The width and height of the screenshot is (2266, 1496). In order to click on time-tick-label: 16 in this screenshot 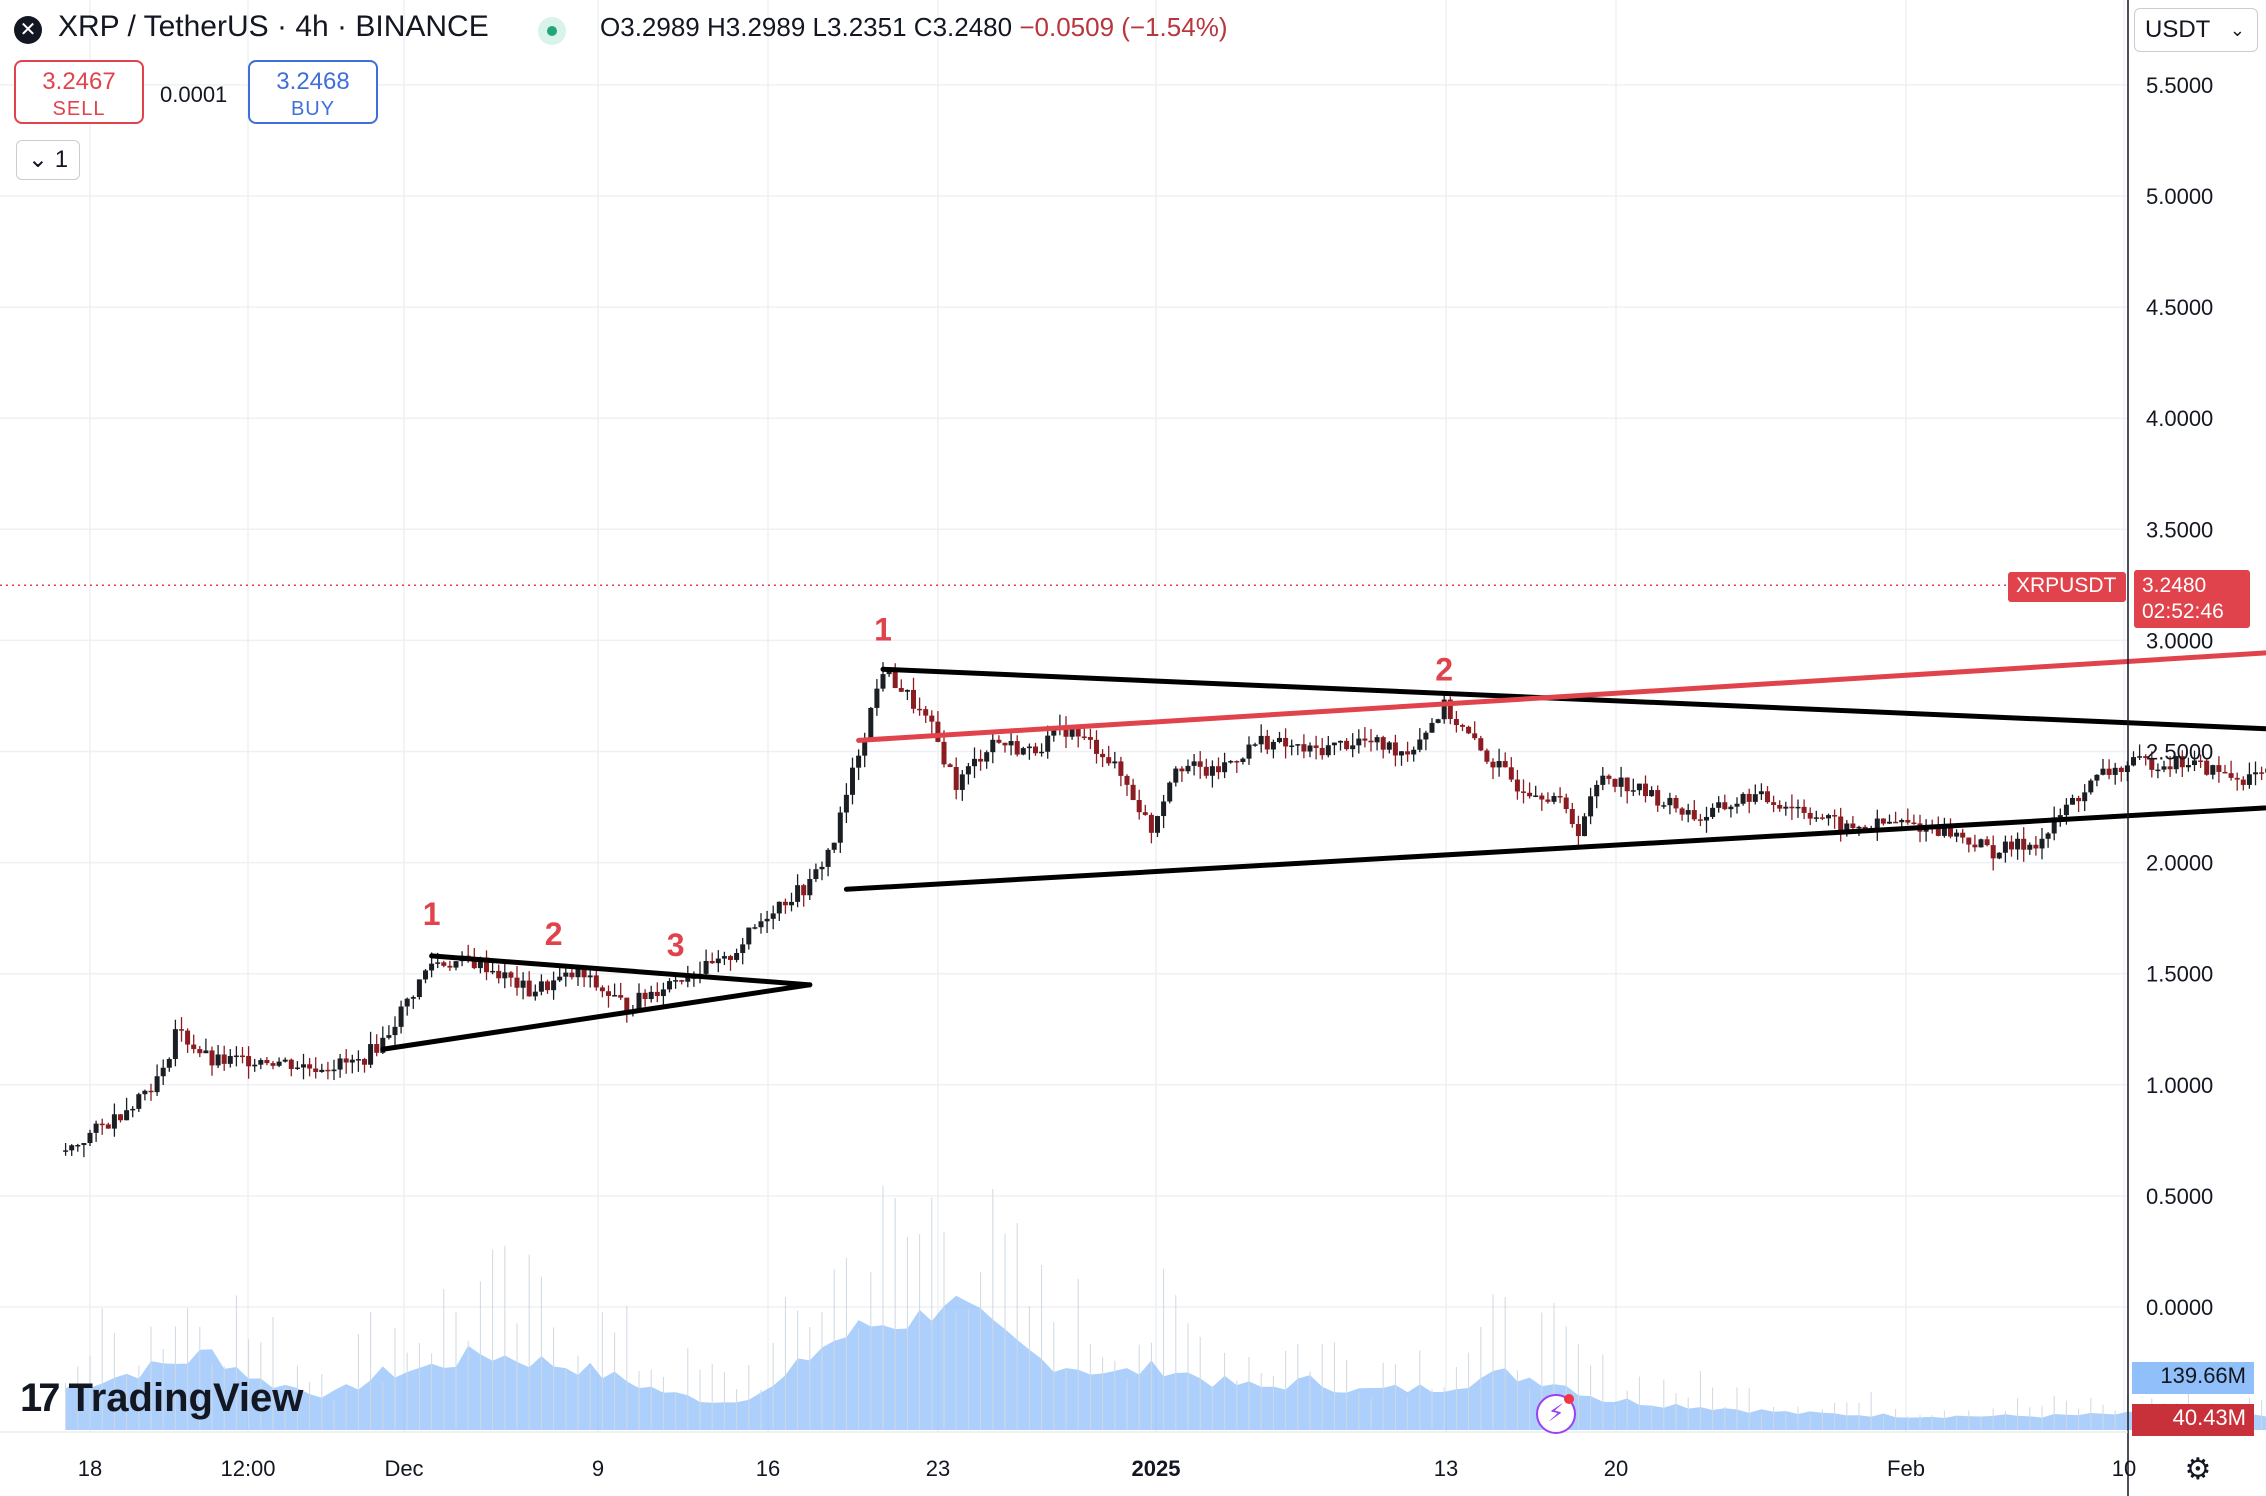, I will do `click(768, 1468)`.